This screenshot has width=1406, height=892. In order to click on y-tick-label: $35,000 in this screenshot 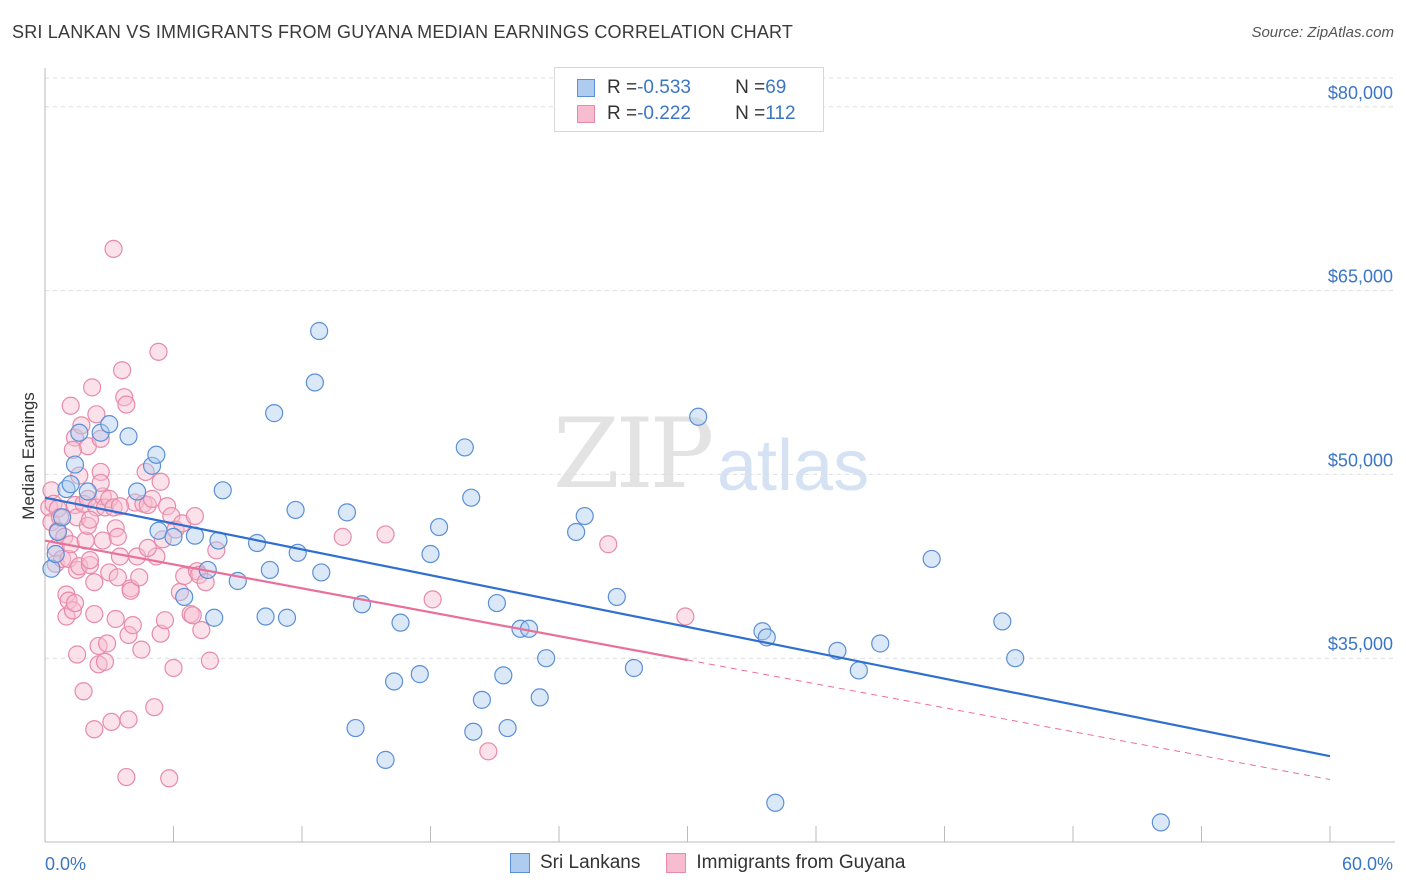, I will do `click(1360, 644)`.